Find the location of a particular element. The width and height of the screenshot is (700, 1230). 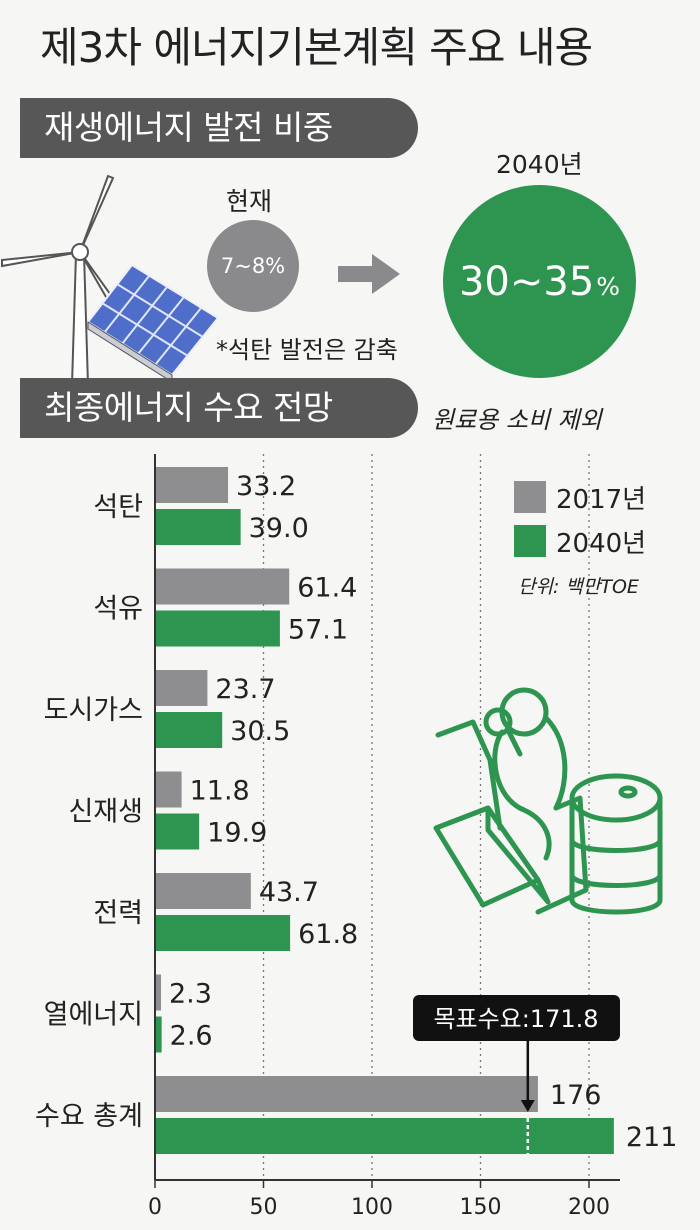

category-label: 석탄 is located at coordinates (118, 507).